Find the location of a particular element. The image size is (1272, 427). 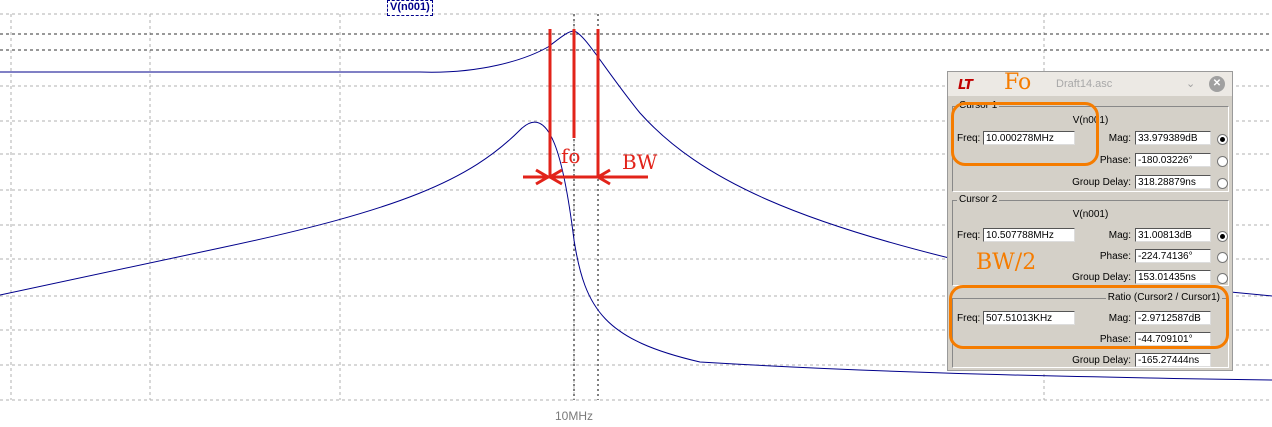

cursor1-phase-radio is located at coordinates (1222, 161).